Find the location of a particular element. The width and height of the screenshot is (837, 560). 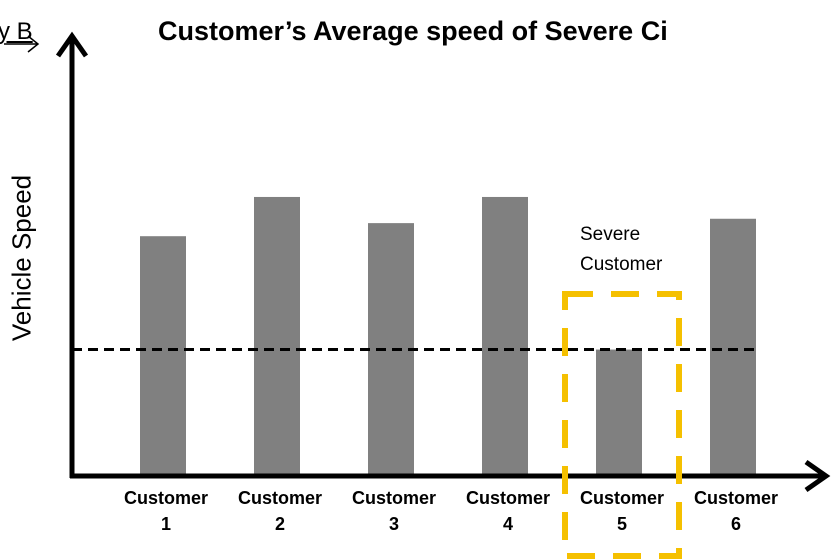

highlight-label: Severe Customer is located at coordinates (621, 249).